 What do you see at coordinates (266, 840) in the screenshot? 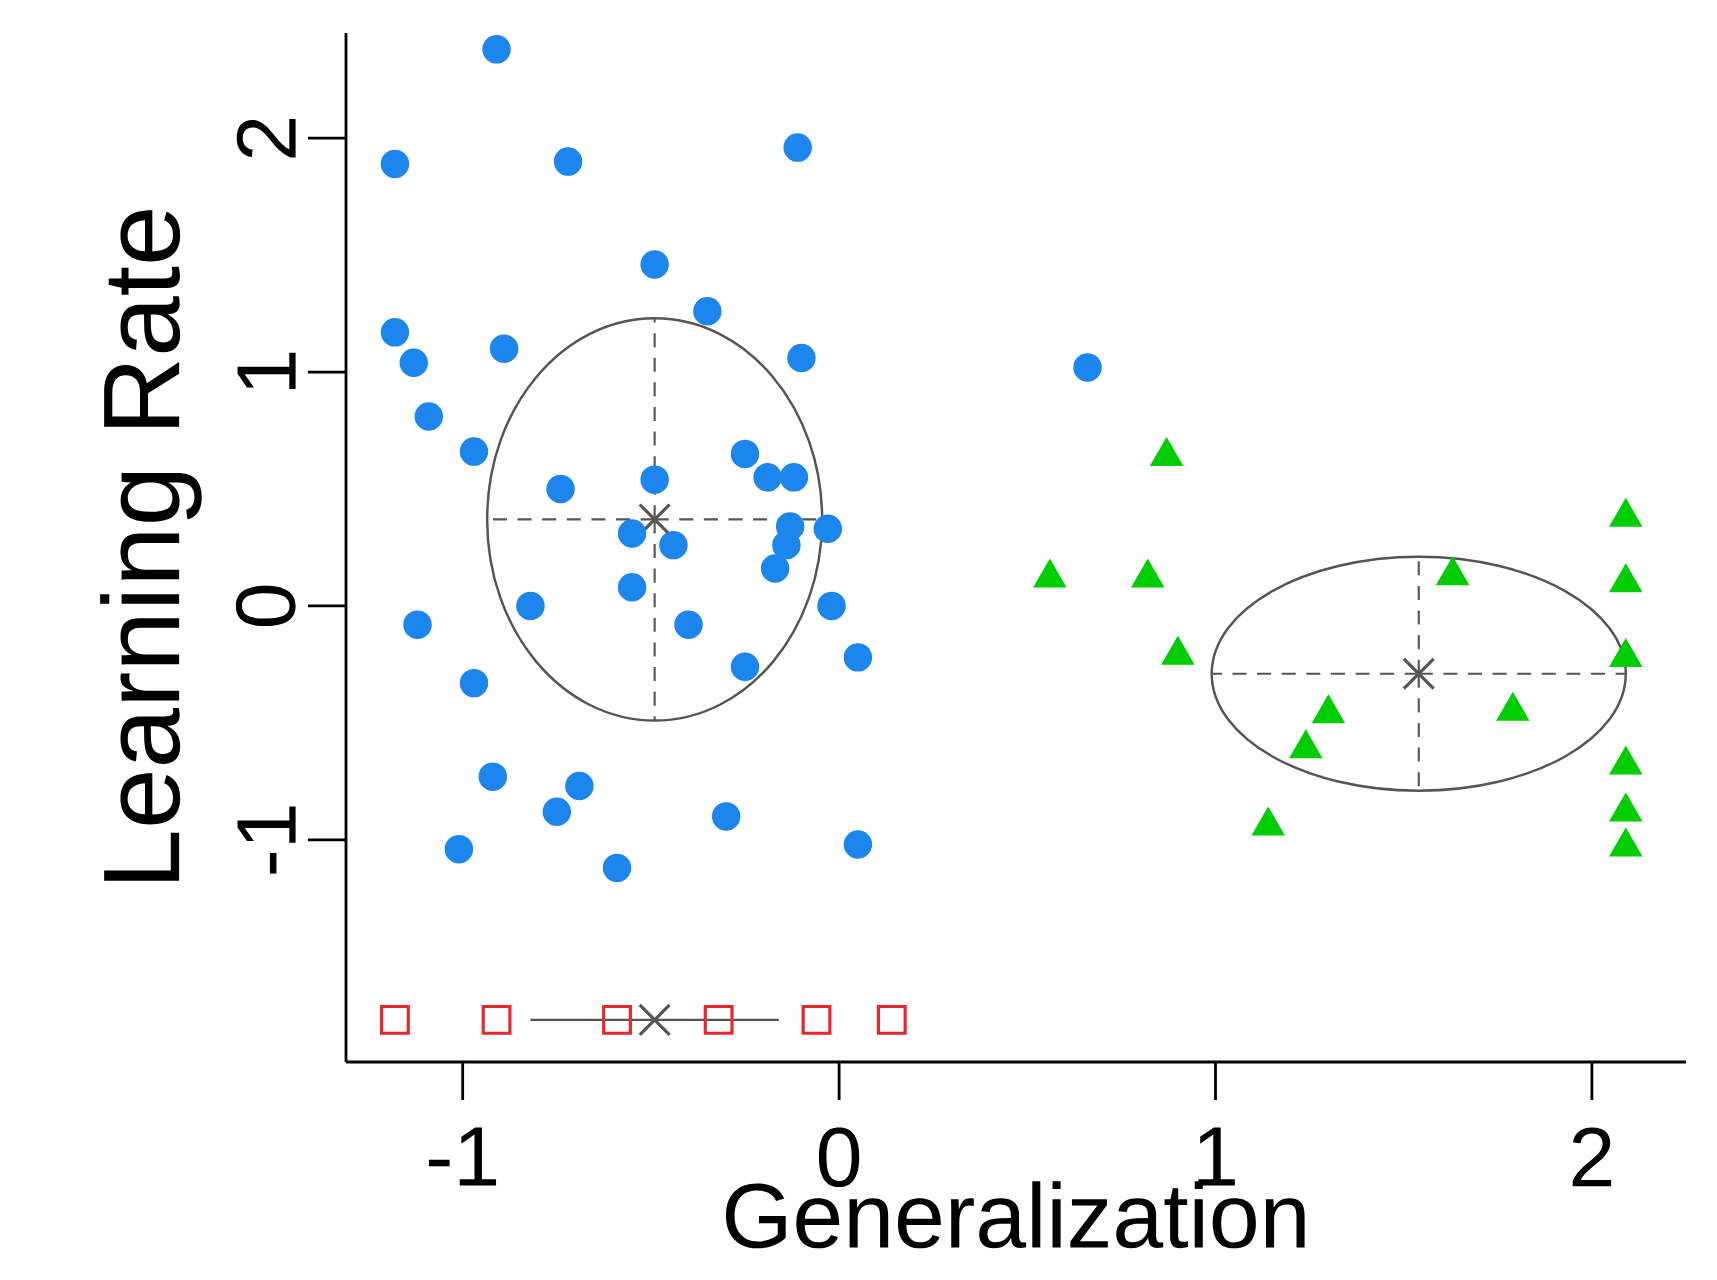
I see `y-tick-label: -1` at bounding box center [266, 840].